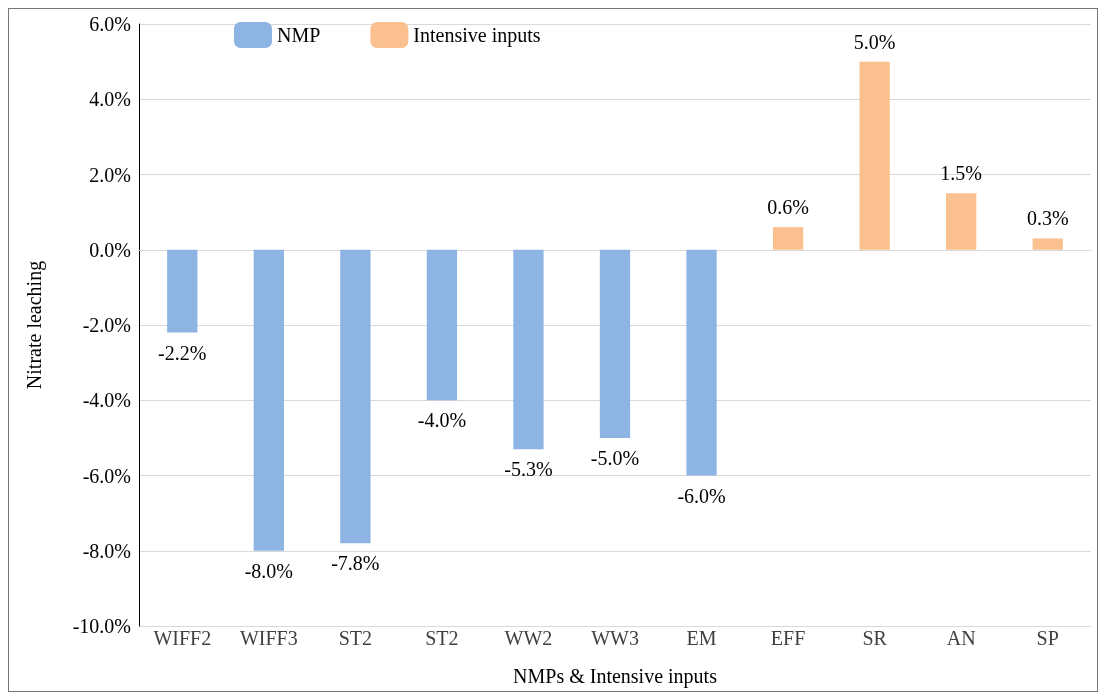 The image size is (1106, 700). What do you see at coordinates (106, 475) in the screenshot?
I see `y-tick-label: -6.0%` at bounding box center [106, 475].